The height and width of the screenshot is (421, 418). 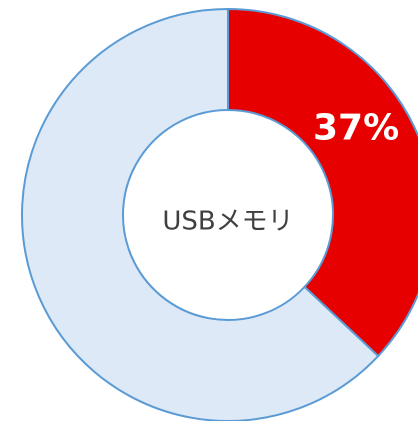 I want to click on value-label: 37%, so click(x=356, y=127).